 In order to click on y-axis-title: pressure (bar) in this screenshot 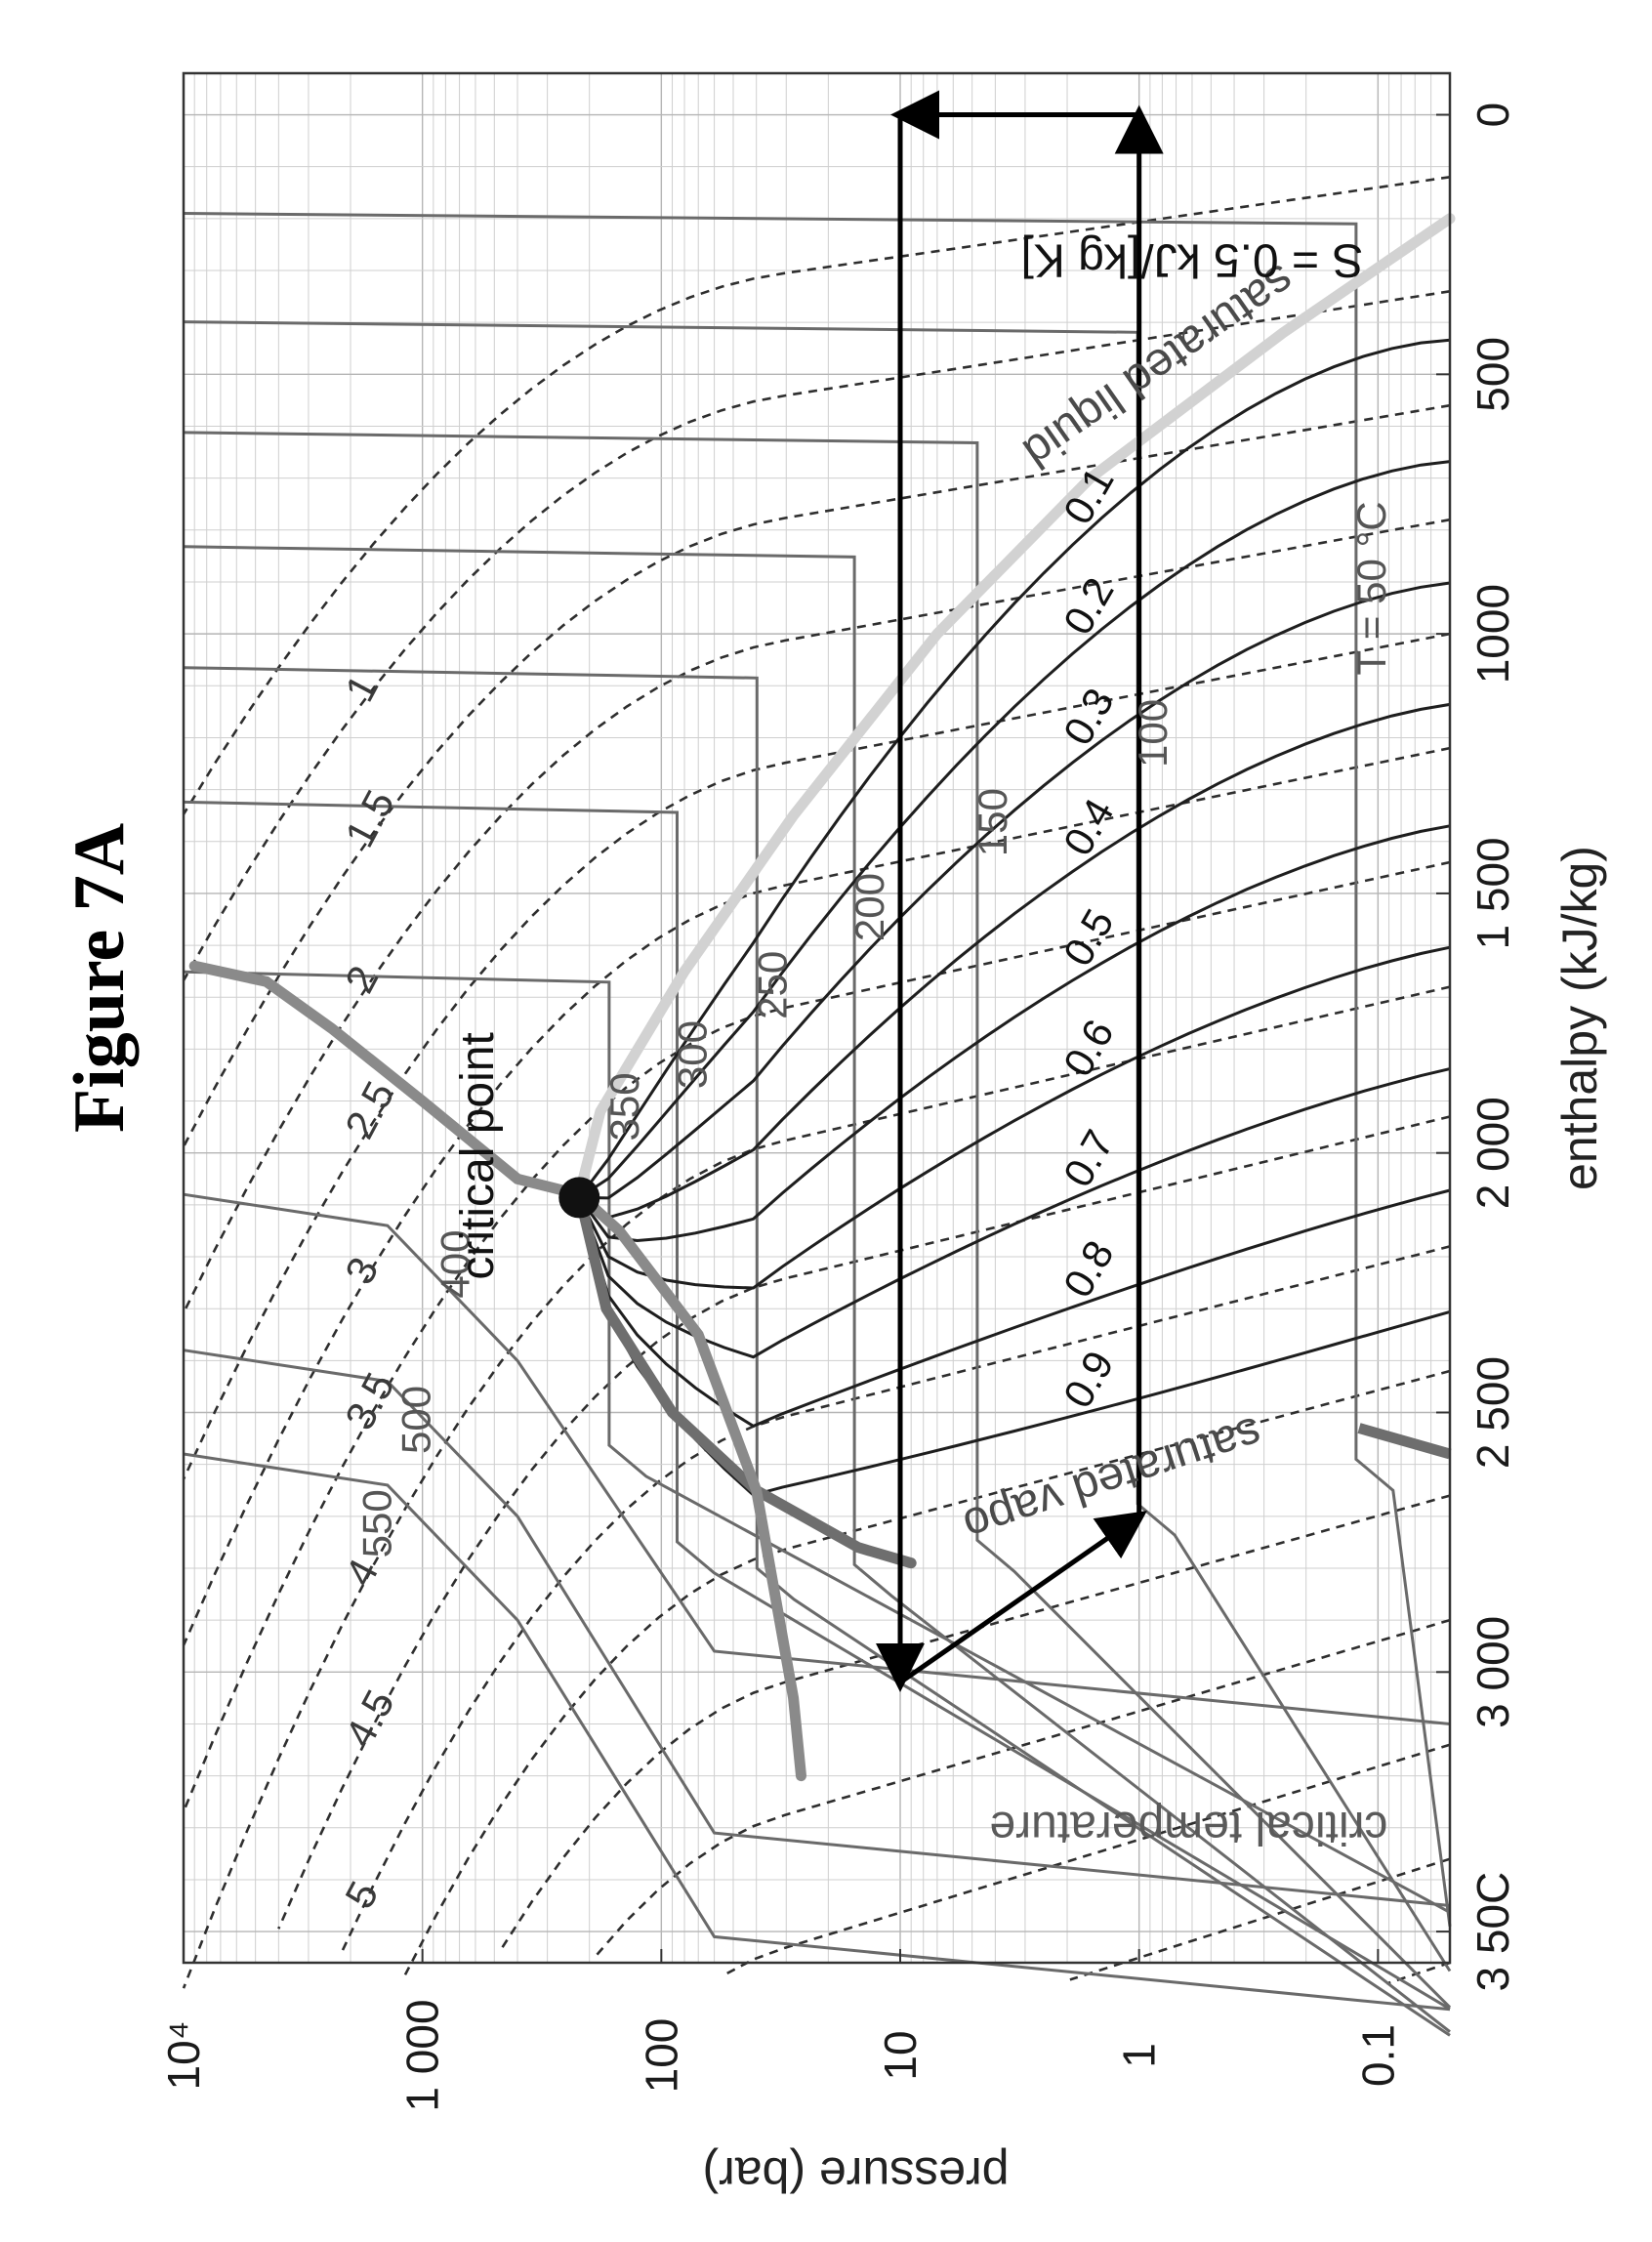, I will do `click(856, 2174)`.